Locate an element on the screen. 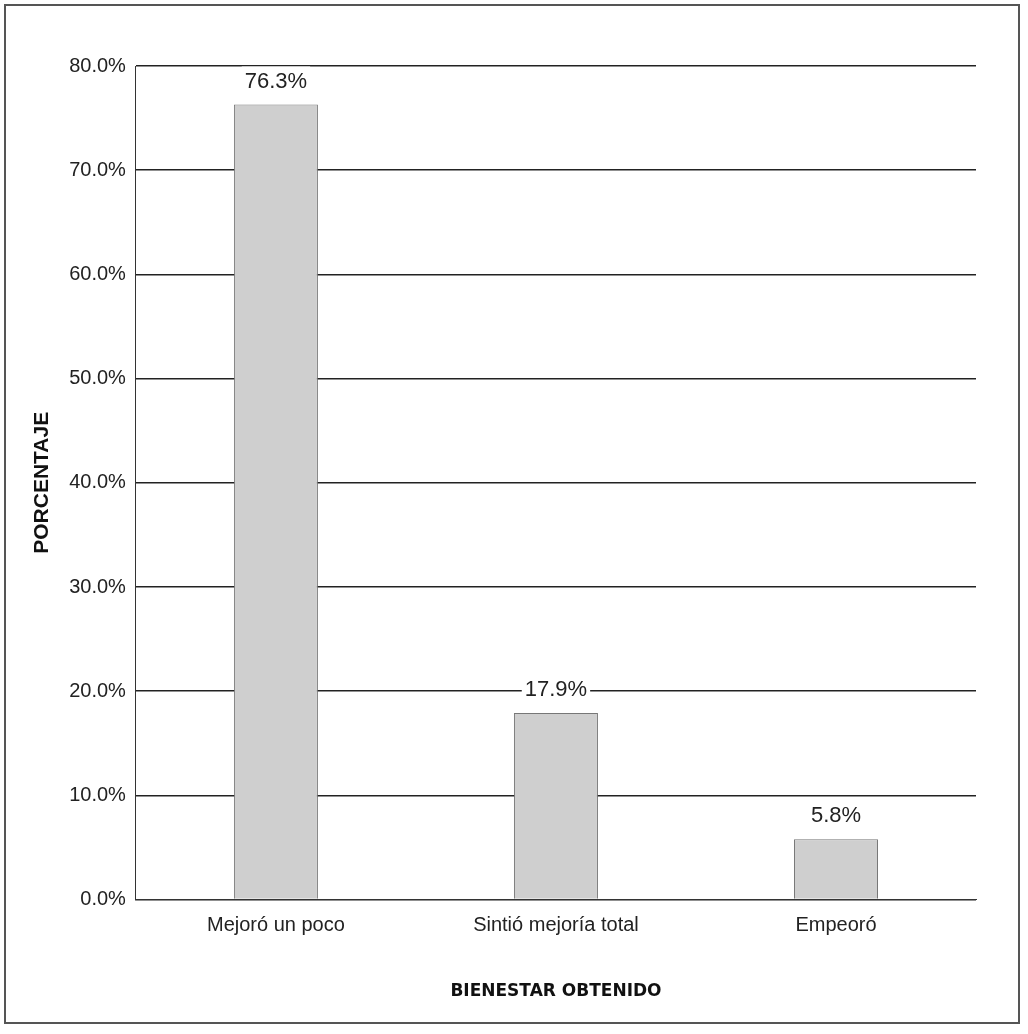 The height and width of the screenshot is (1034, 1028). y-tick-label: 50.0% is located at coordinates (98, 377).